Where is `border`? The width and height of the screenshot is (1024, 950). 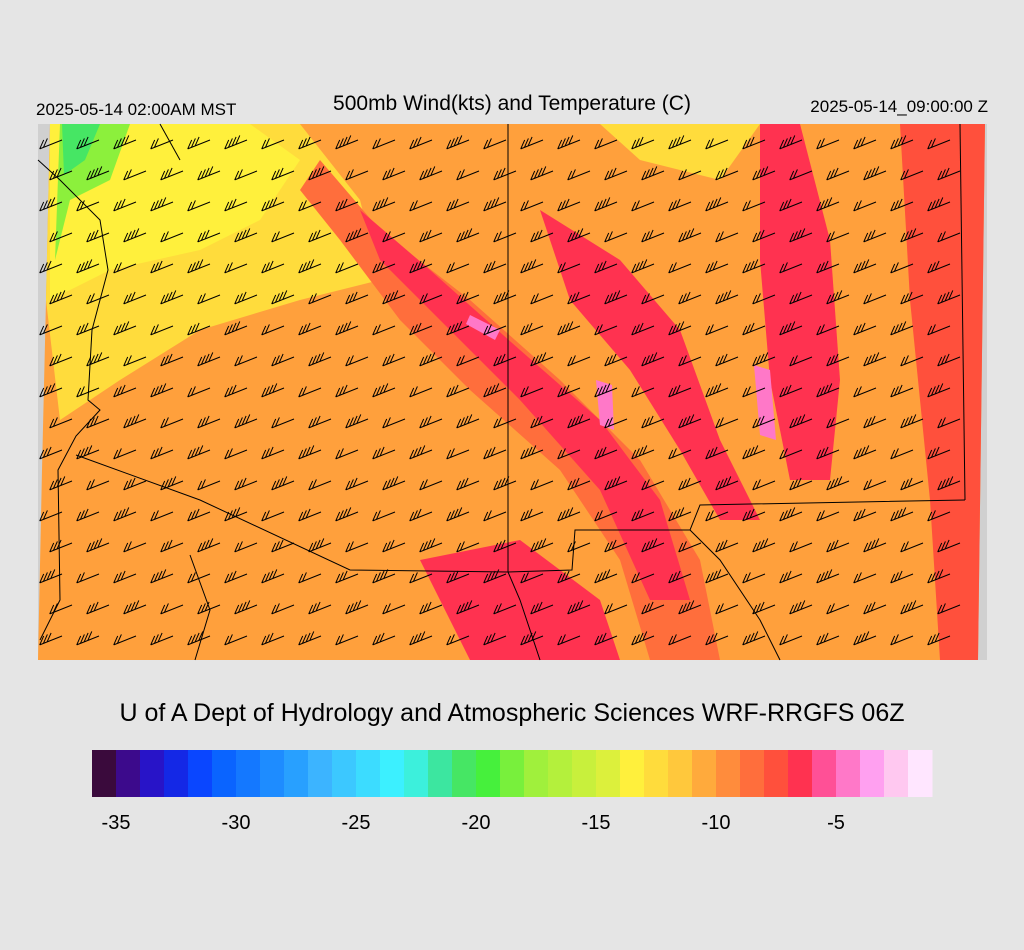 border is located at coordinates (200, 607).